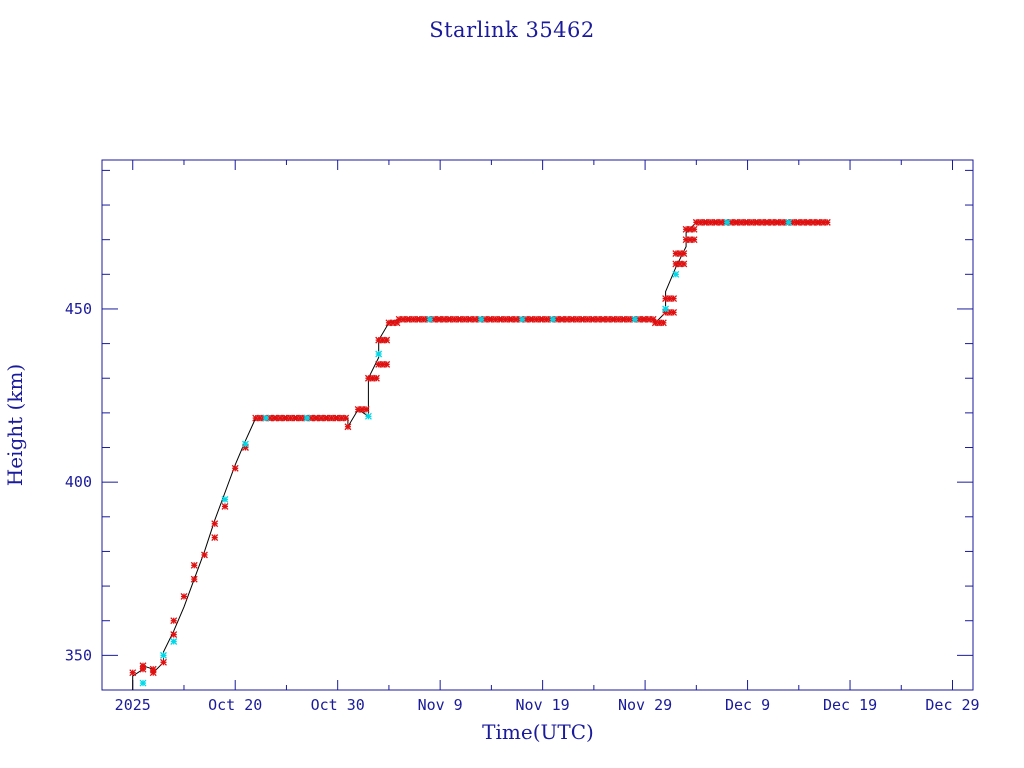 Image resolution: width=1024 pixels, height=768 pixels. Describe the element at coordinates (338, 705) in the screenshot. I see `x-tick-label: Oct 30` at that location.